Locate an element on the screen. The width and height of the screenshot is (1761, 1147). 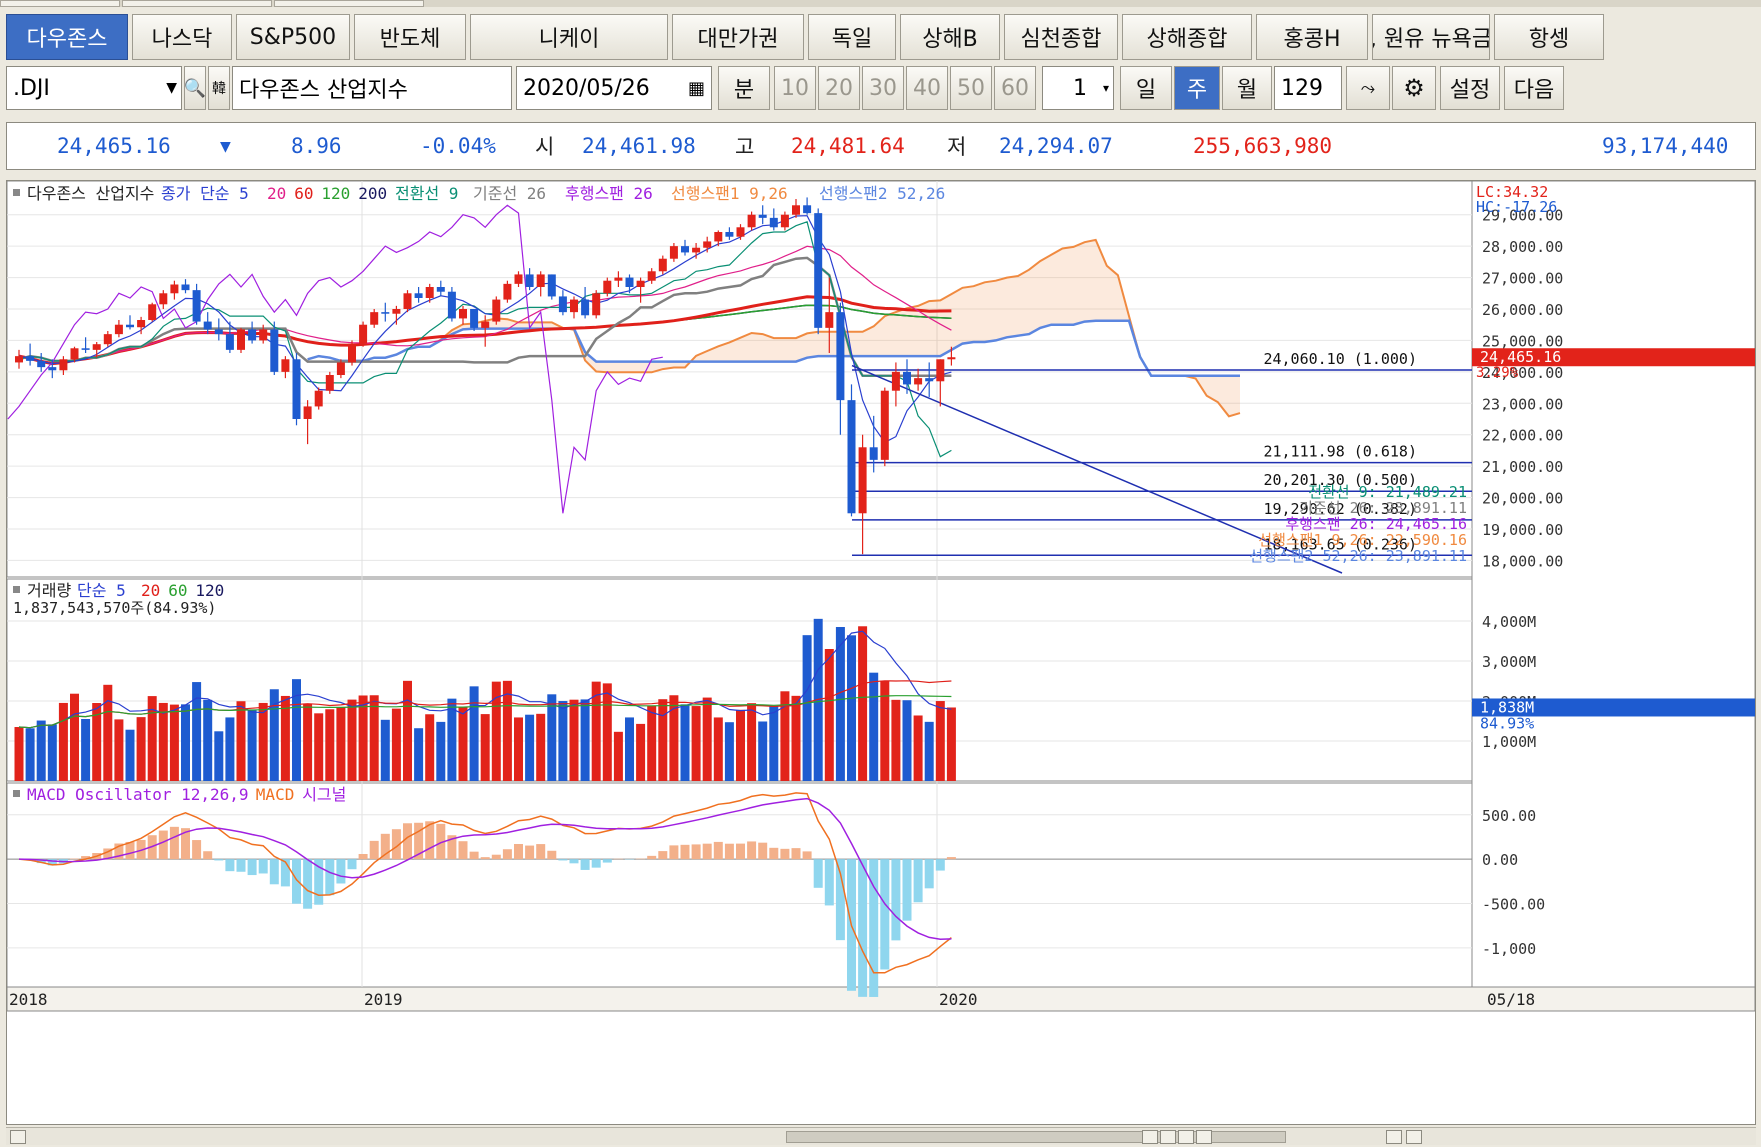
tab-0: 다우존스 is located at coordinates (67, 37).